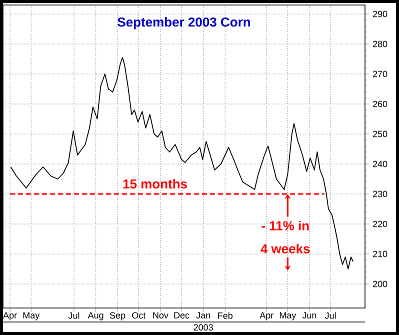  What do you see at coordinates (118, 316) in the screenshot?
I see `x-tick-label: Sep` at bounding box center [118, 316].